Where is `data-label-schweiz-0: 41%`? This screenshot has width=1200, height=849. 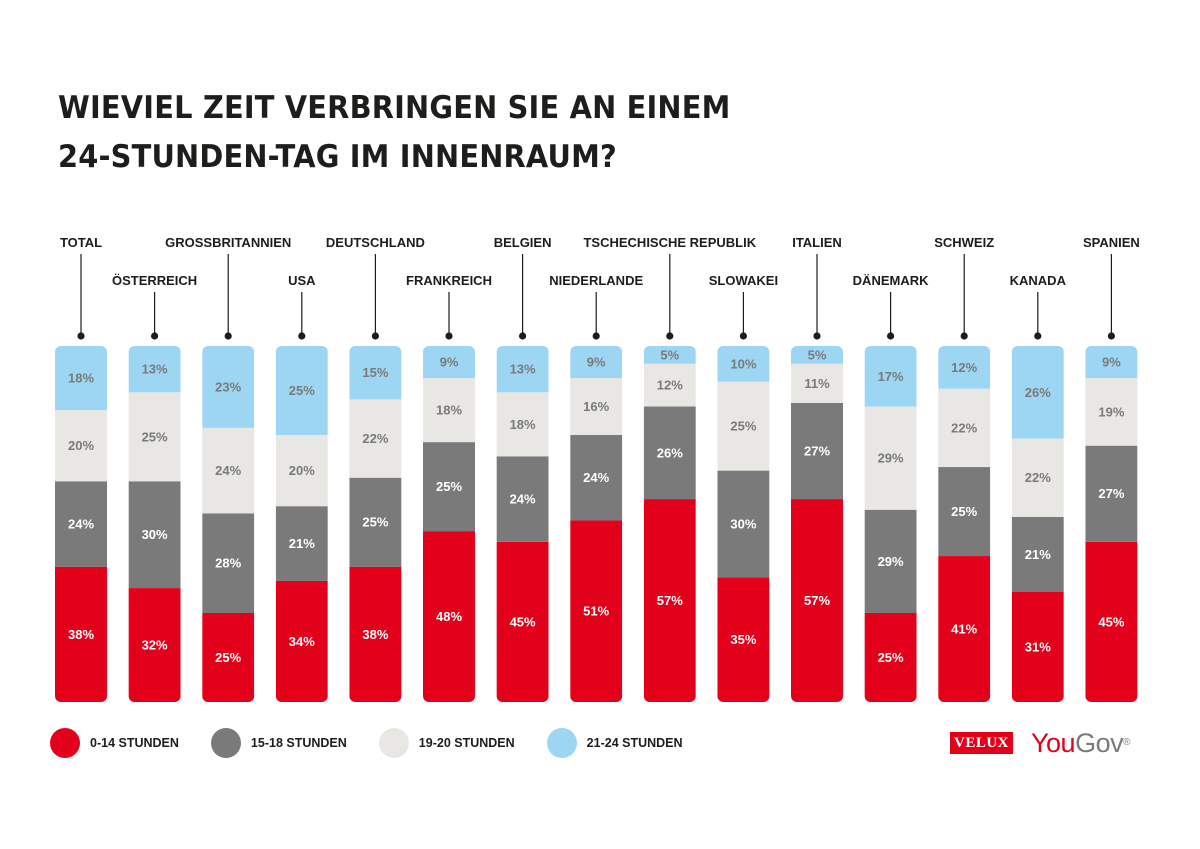 data-label-schweiz-0: 41% is located at coordinates (964, 629).